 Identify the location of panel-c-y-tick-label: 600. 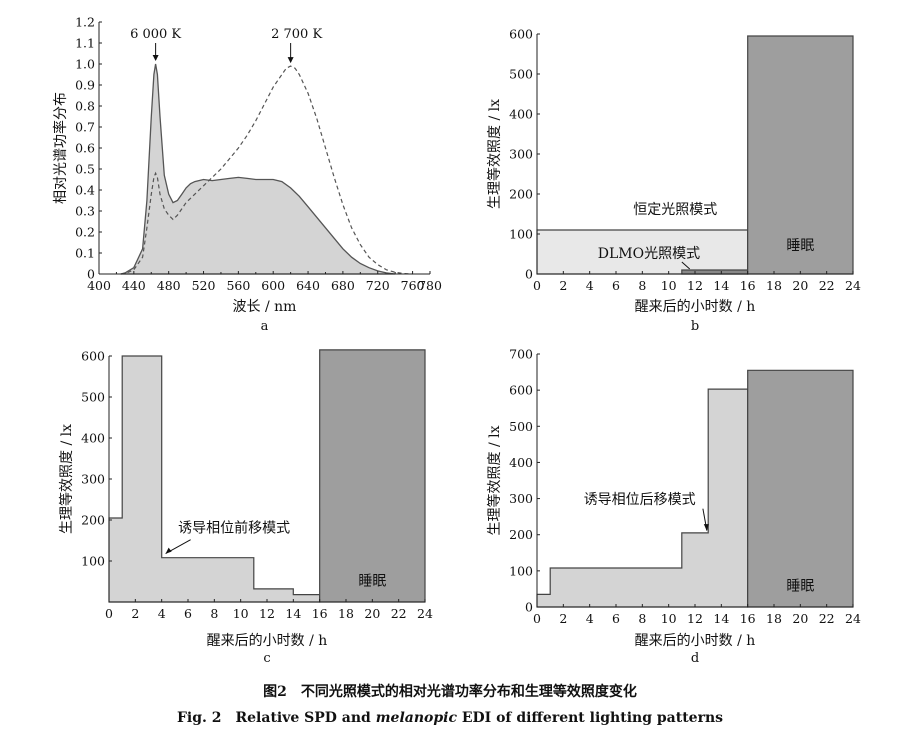
(93, 356).